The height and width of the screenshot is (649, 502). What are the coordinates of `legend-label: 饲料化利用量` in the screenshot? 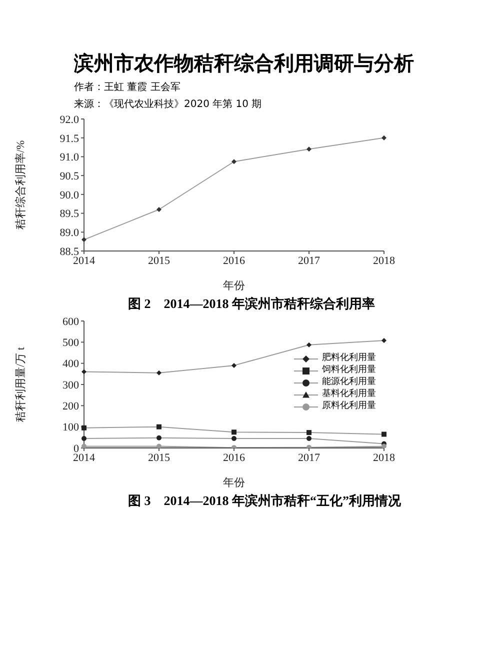 It's located at (349, 370).